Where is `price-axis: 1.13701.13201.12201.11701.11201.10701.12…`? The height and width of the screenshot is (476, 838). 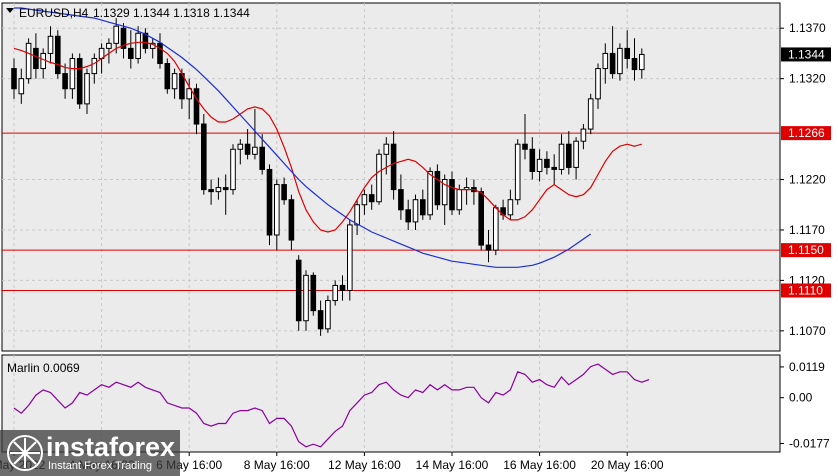 price-axis: 1.13701.13201.12201.11701.11201.10701.12… is located at coordinates (805, 179).